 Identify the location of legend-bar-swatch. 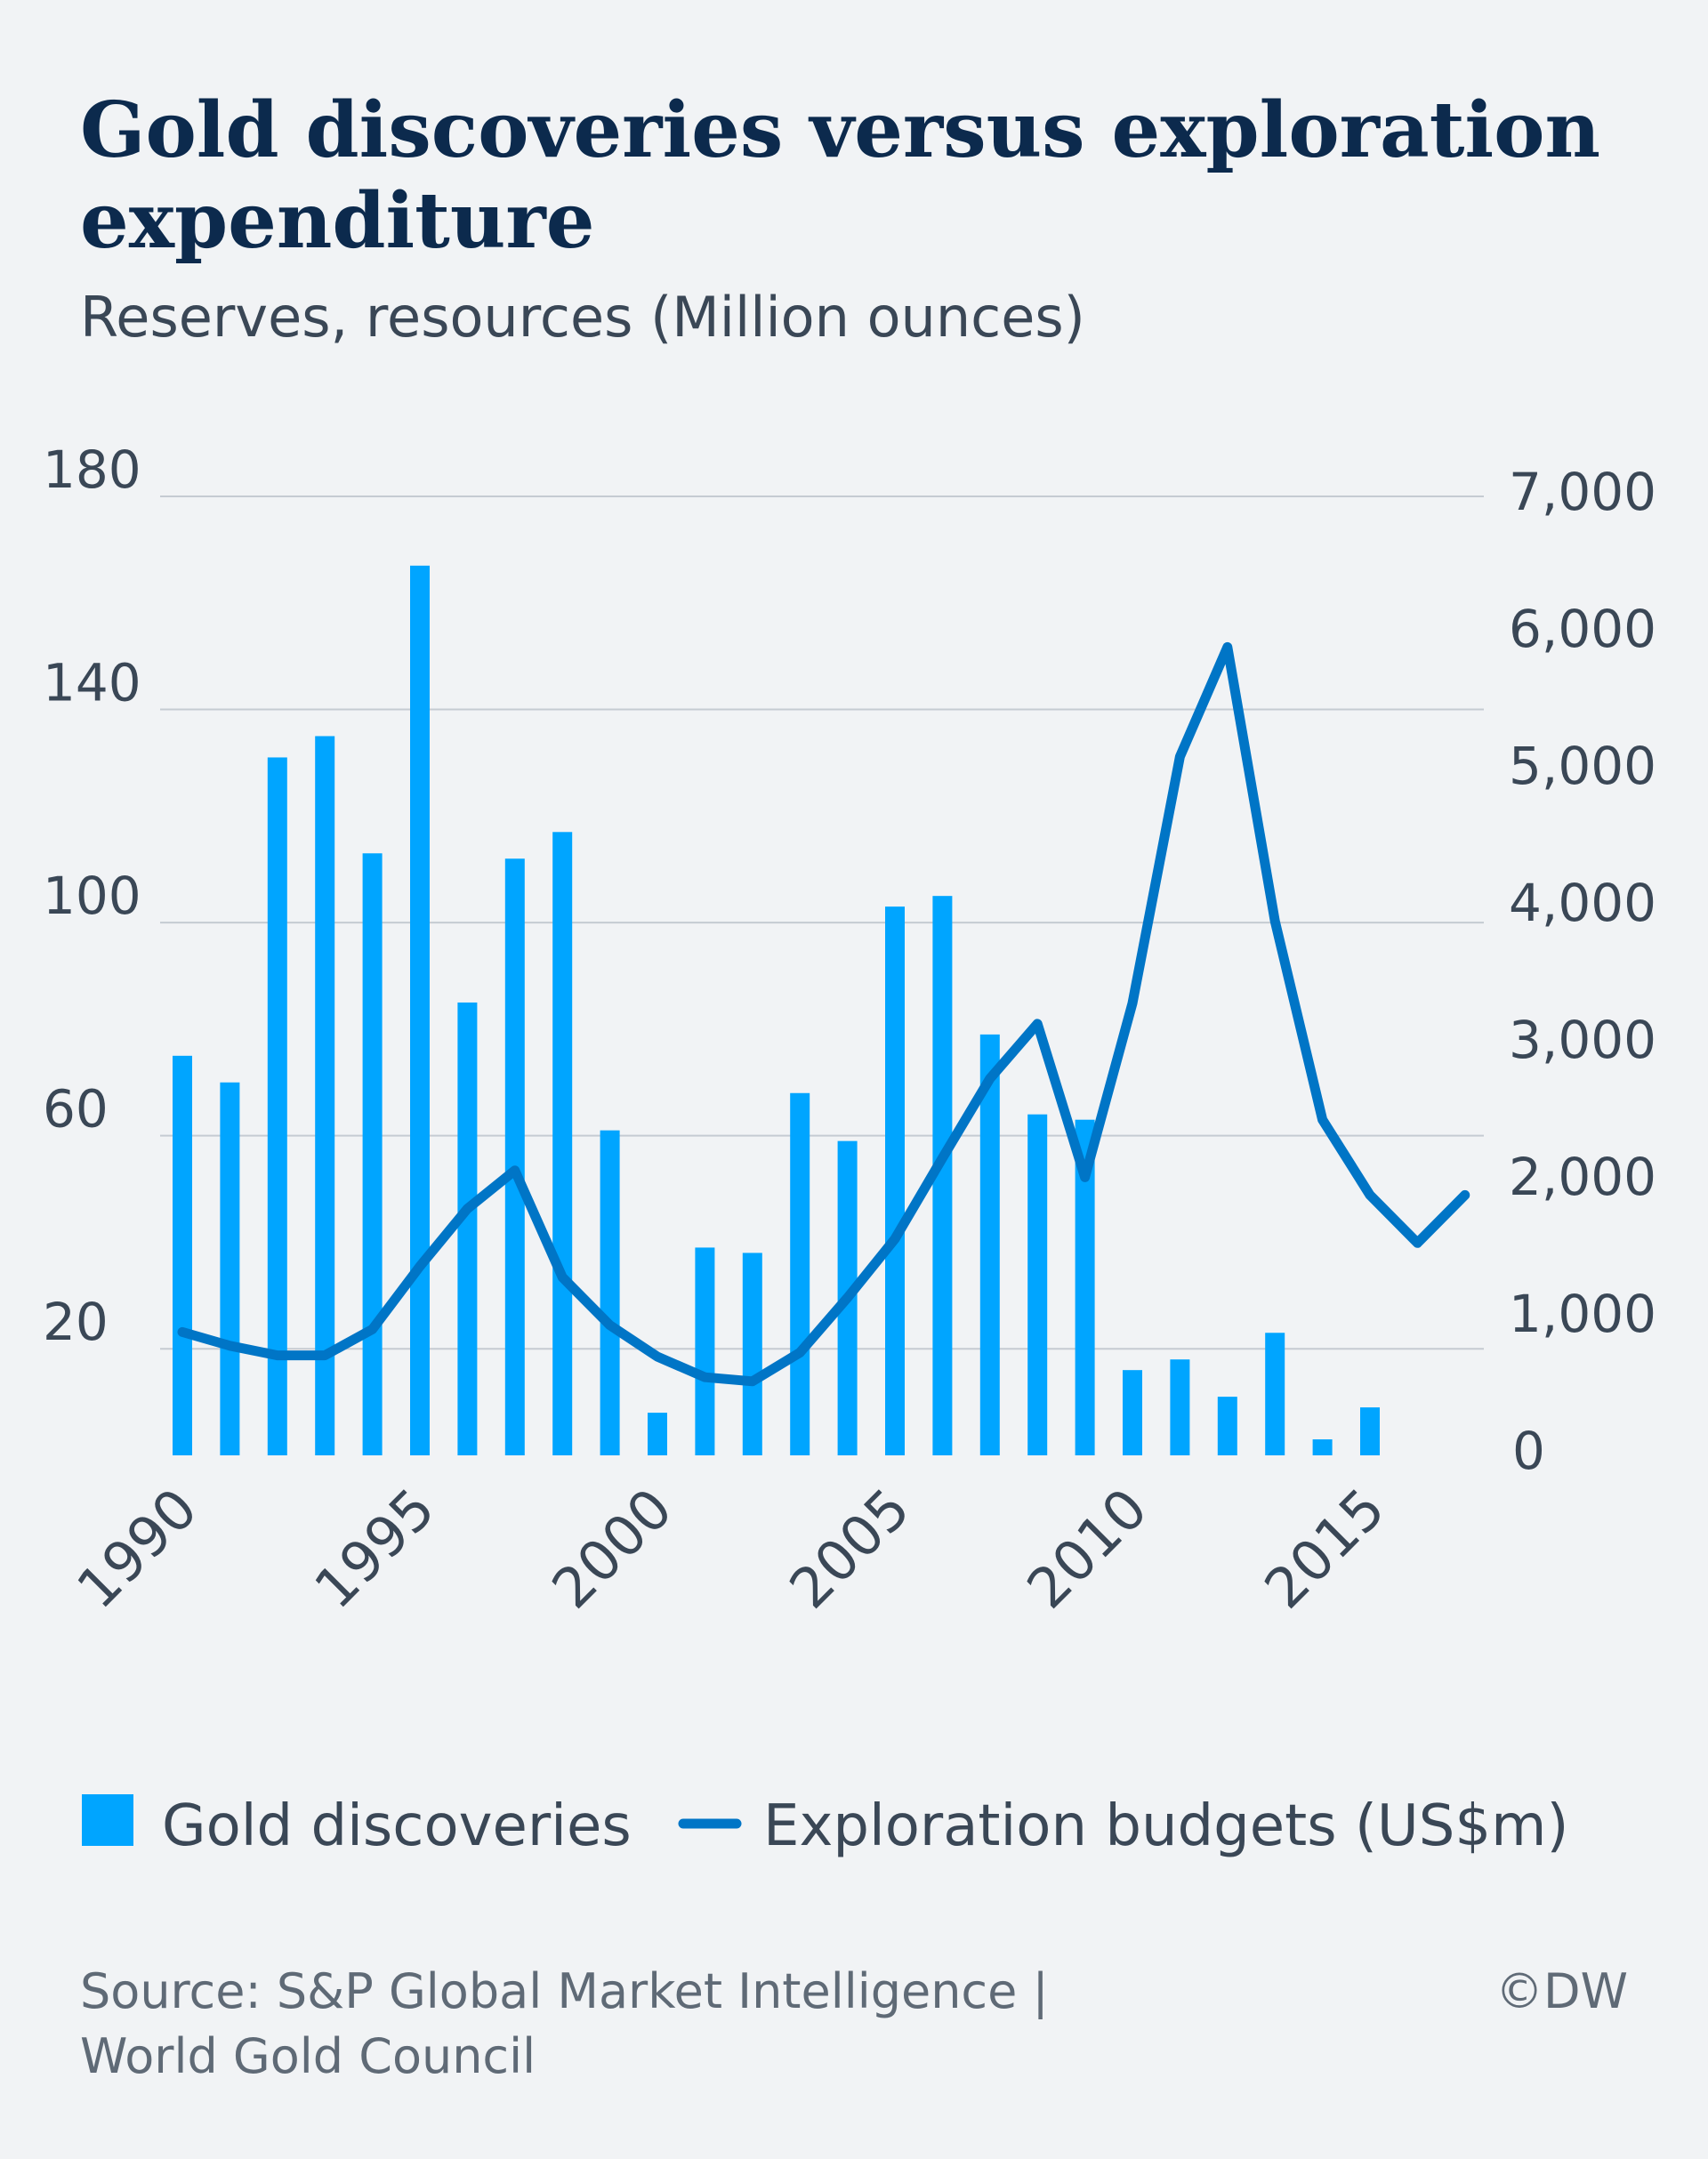
(107, 1820).